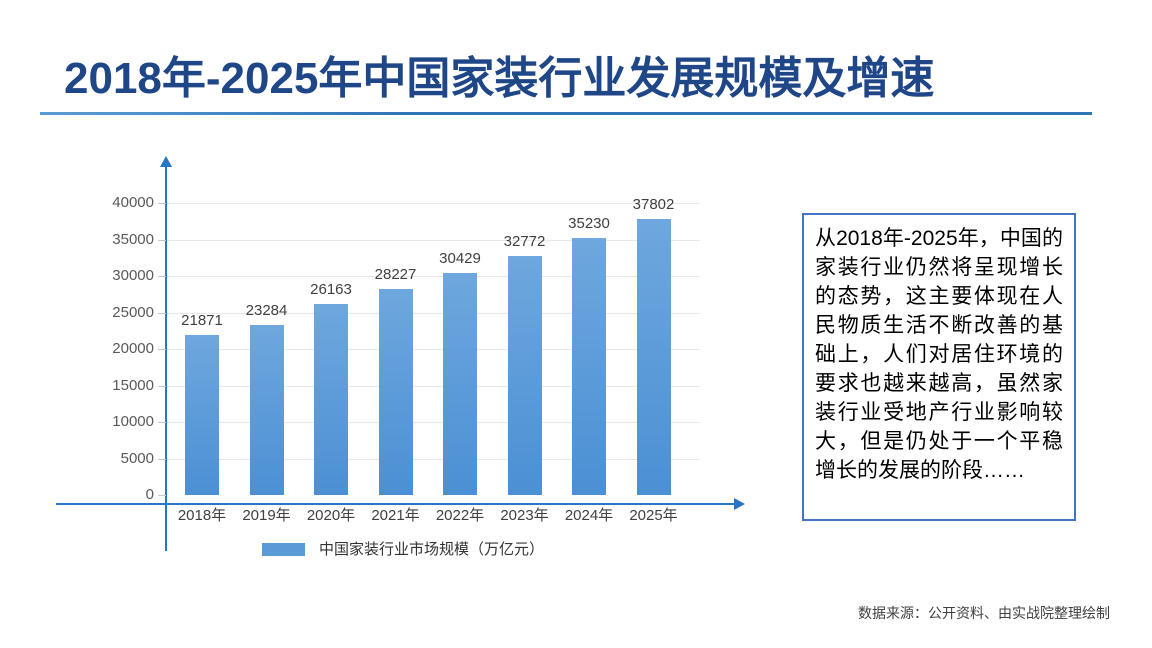 The height and width of the screenshot is (648, 1152). I want to click on bar-value-label: 23284, so click(266, 311).